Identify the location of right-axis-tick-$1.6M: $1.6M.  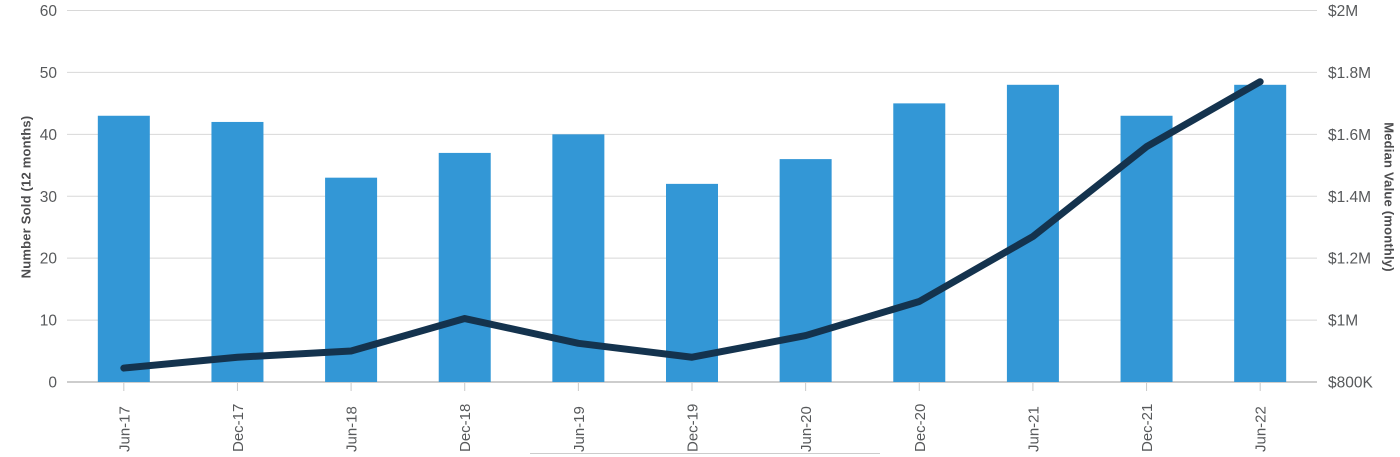
(1349, 135).